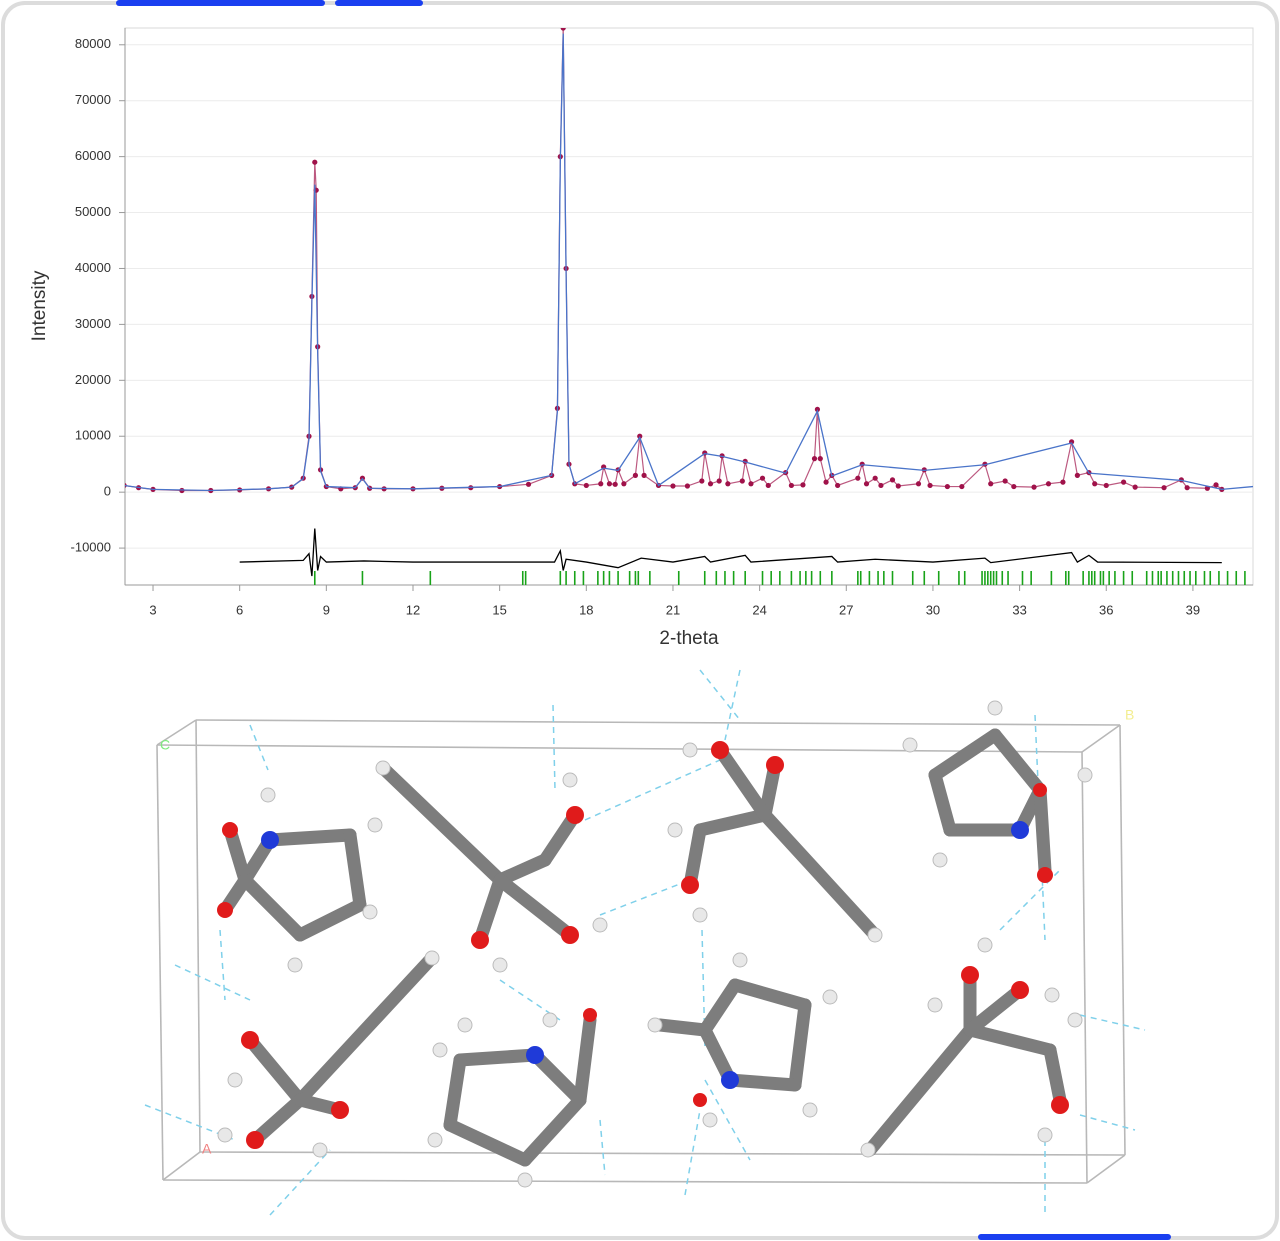 The width and height of the screenshot is (1280, 1241). I want to click on x-tick-label: 6, so click(239, 609).